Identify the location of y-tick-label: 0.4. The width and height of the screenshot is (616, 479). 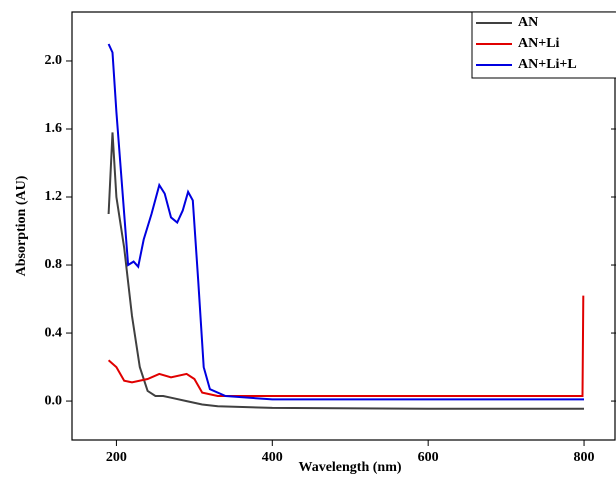
(54, 332).